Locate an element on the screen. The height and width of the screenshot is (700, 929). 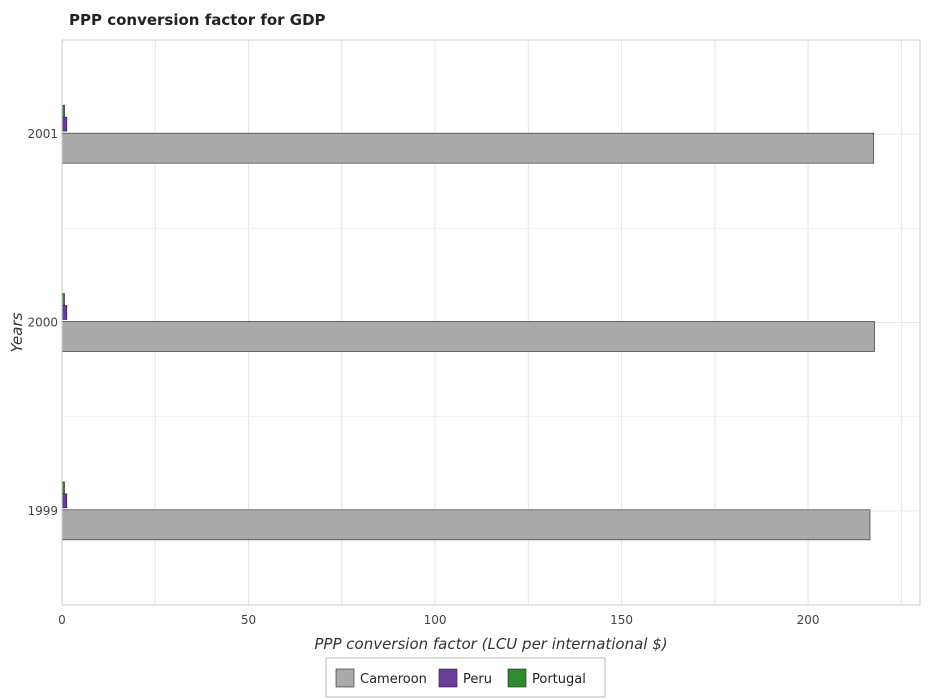
bar-cameroon-1999 is located at coordinates (466, 525).